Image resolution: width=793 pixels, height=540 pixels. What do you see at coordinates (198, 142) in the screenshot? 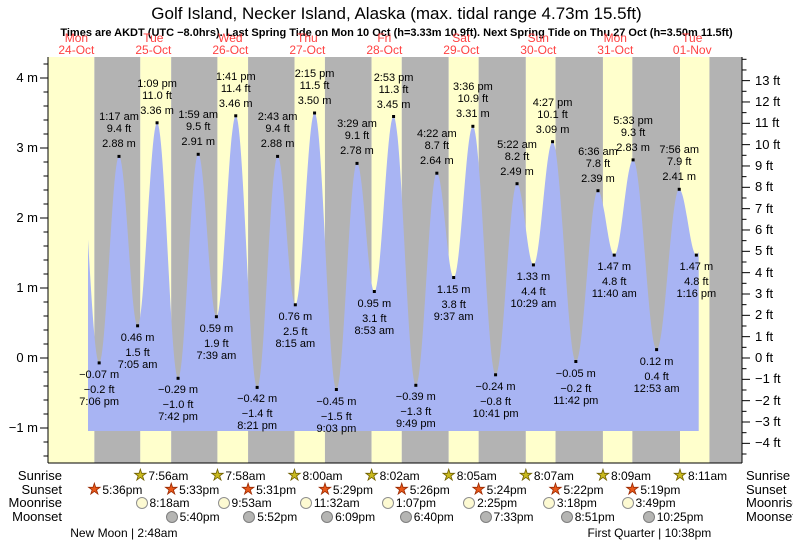
I see `high-tide-m: 2.91 m` at bounding box center [198, 142].